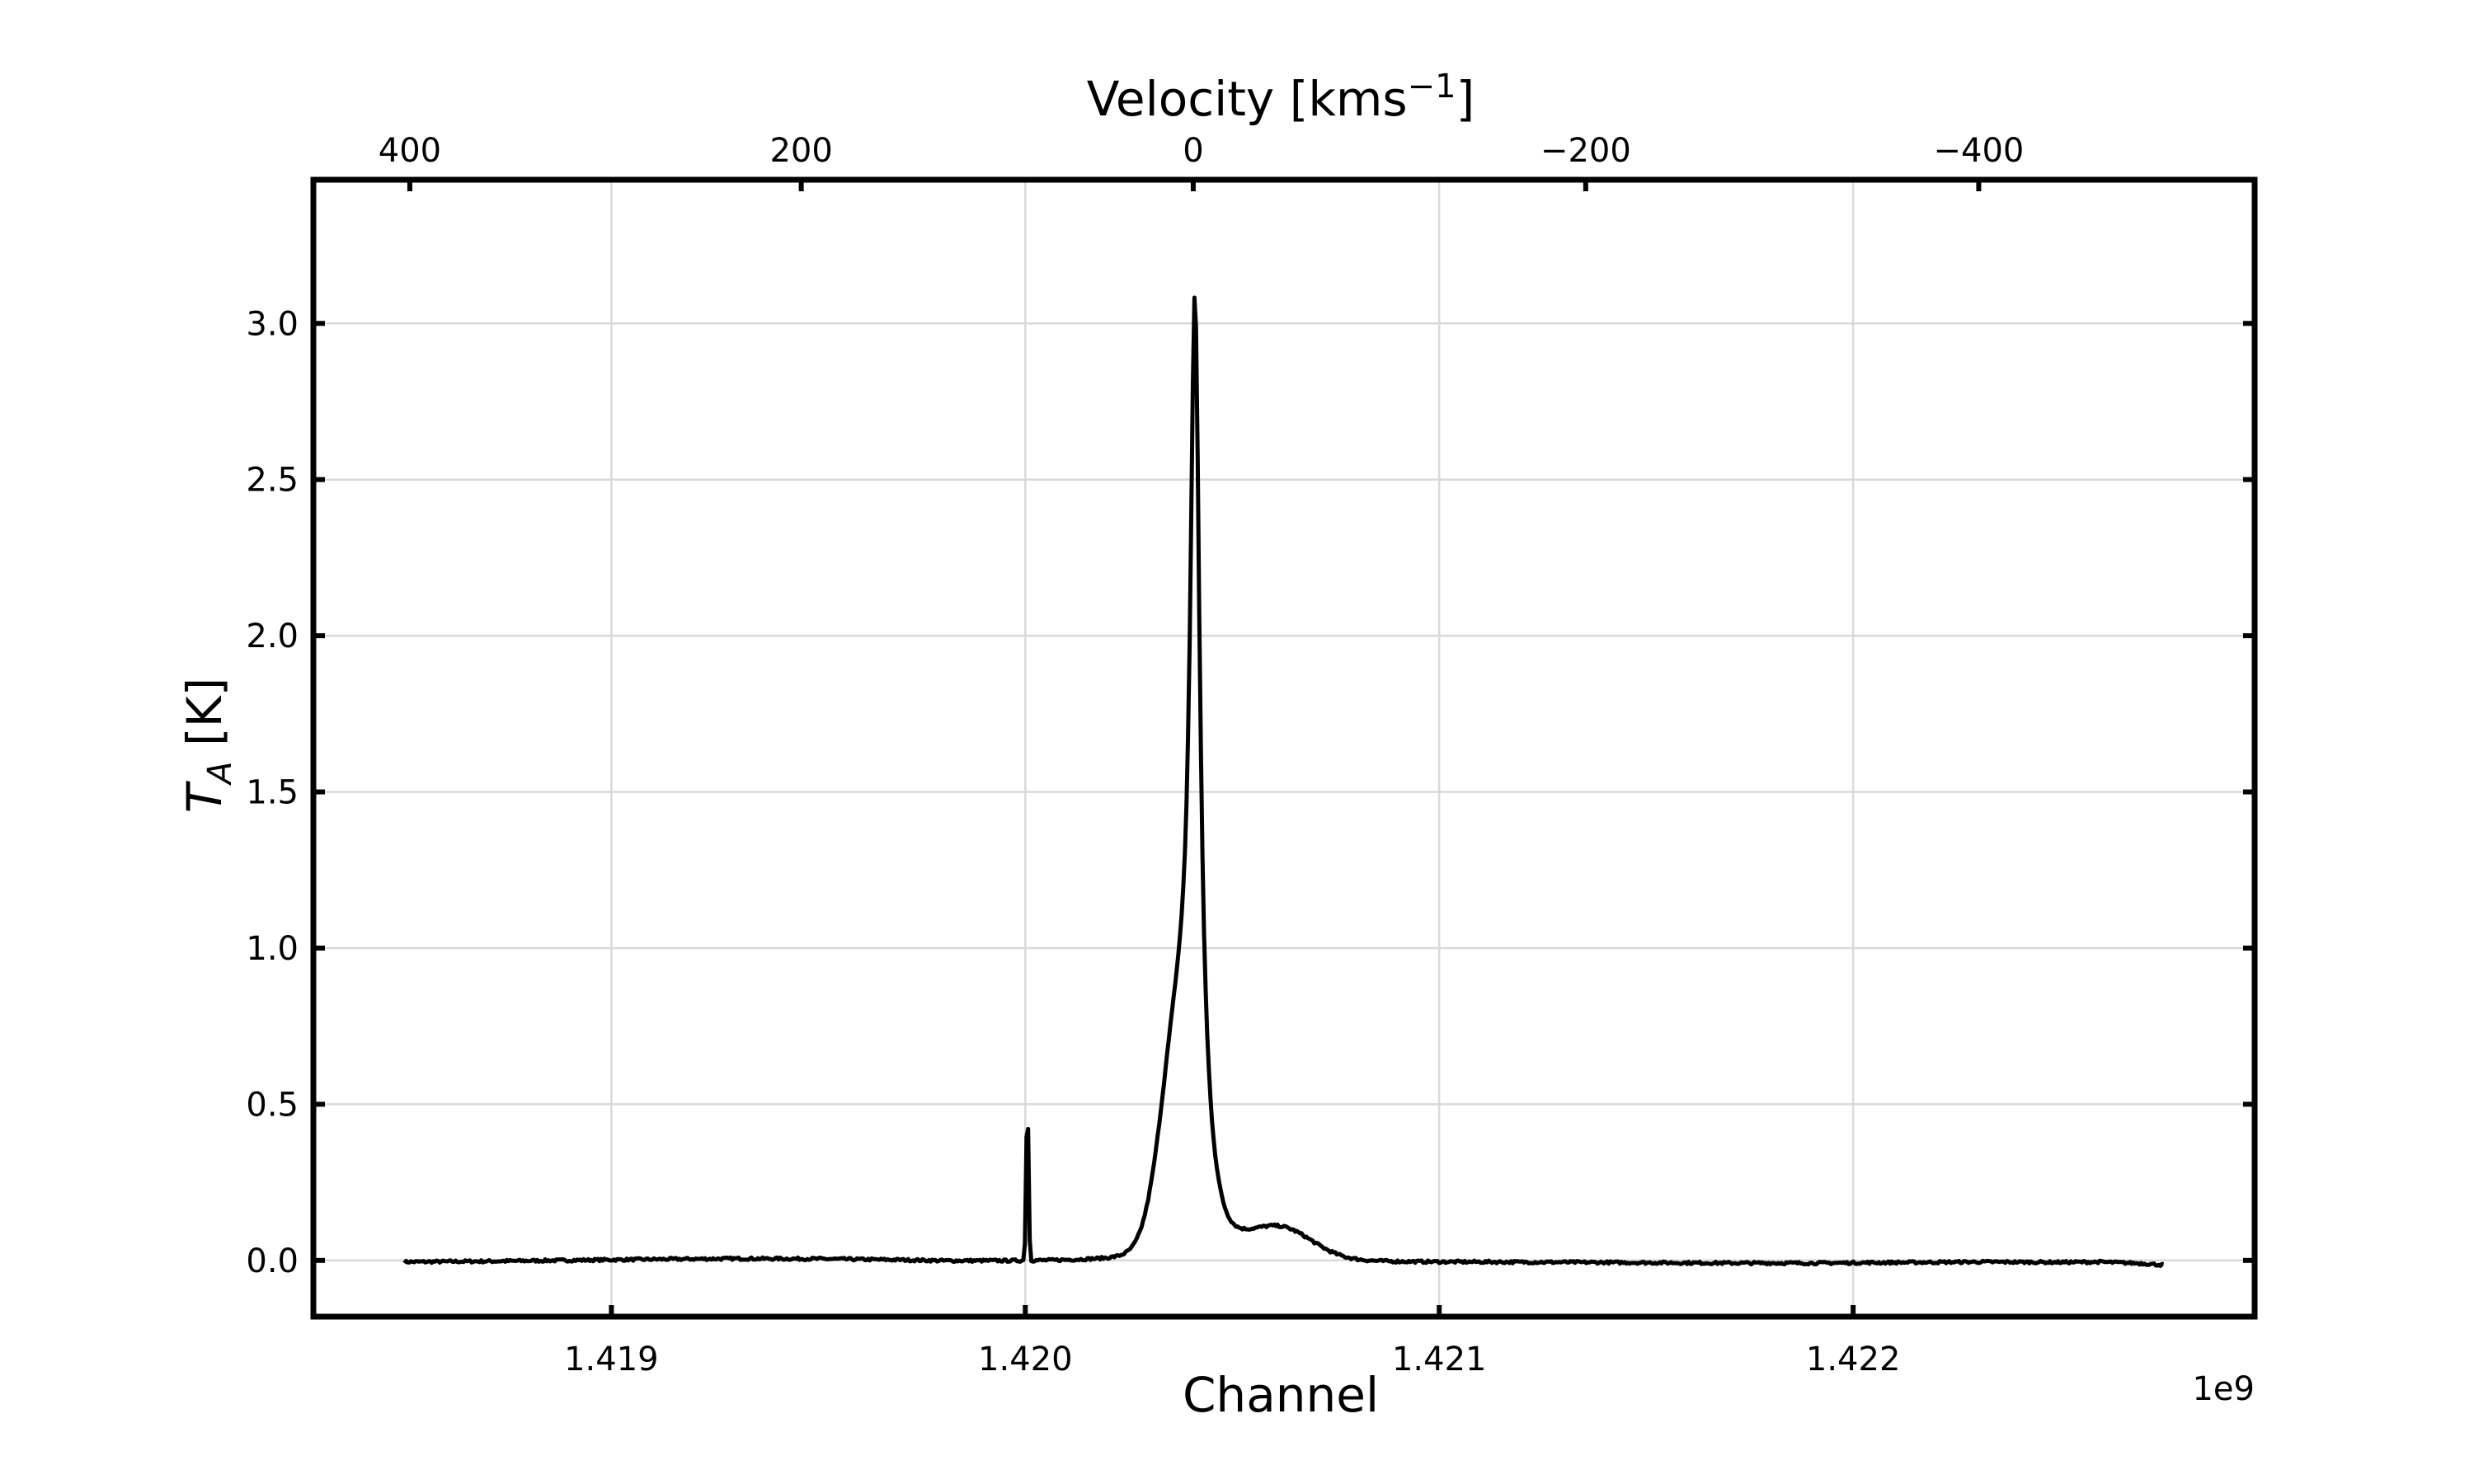 This screenshot has height=1484, width=2474. I want to click on y-tick-label: 1.0, so click(272, 949).